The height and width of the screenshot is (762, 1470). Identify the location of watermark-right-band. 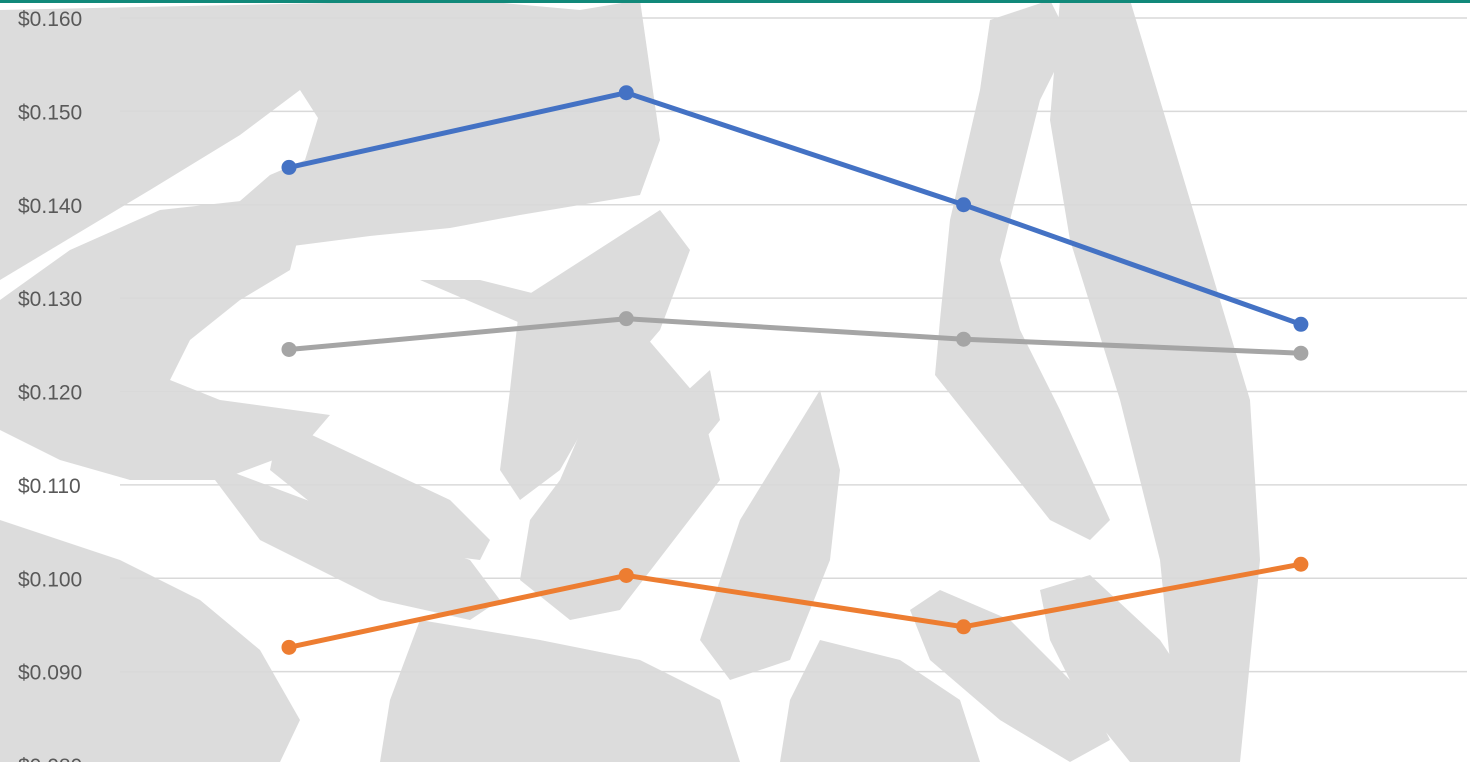
(1155, 381).